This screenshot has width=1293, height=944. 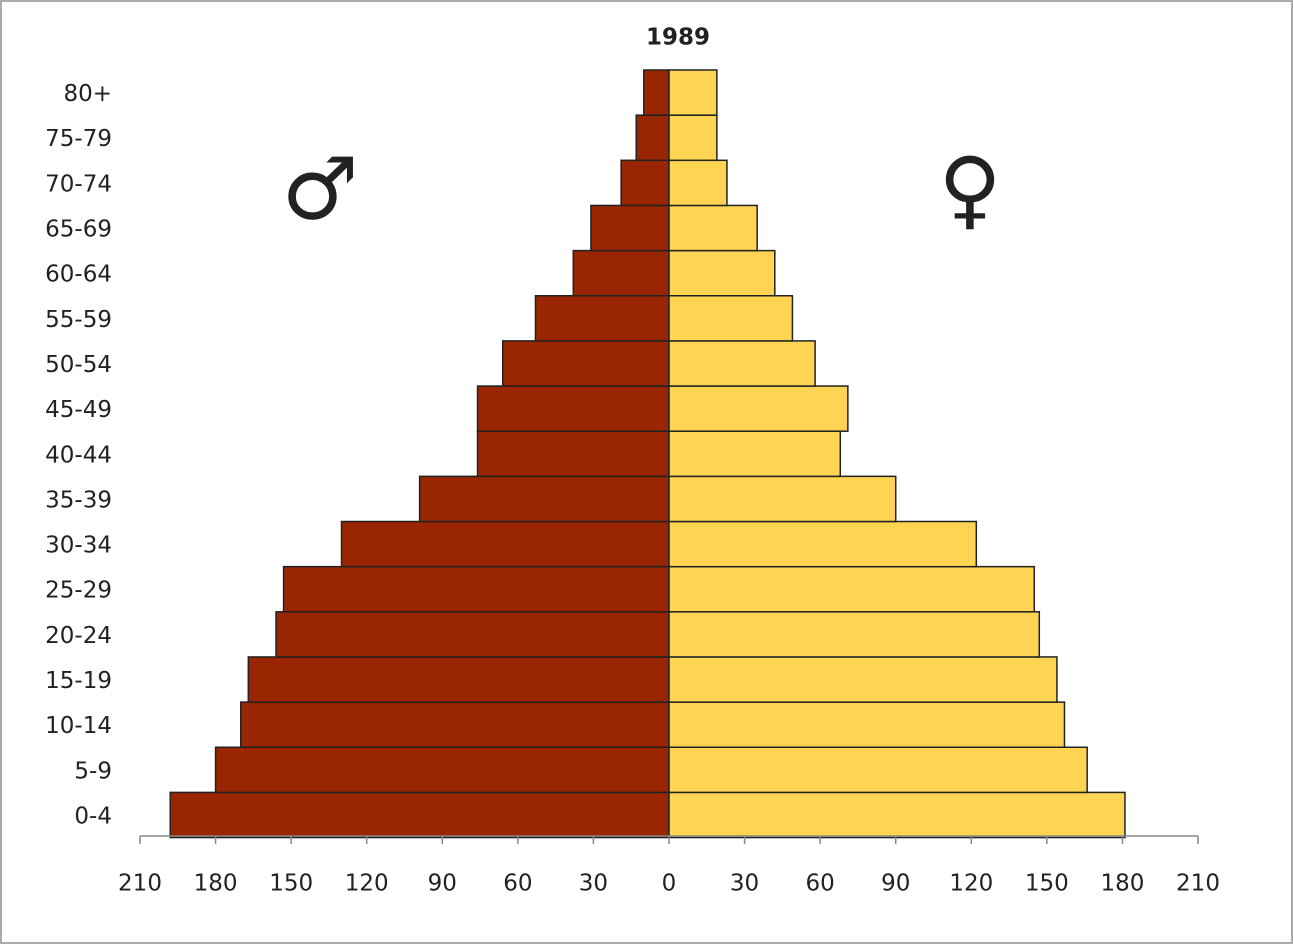 I want to click on y-tick-label: 15-19, so click(x=78, y=681).